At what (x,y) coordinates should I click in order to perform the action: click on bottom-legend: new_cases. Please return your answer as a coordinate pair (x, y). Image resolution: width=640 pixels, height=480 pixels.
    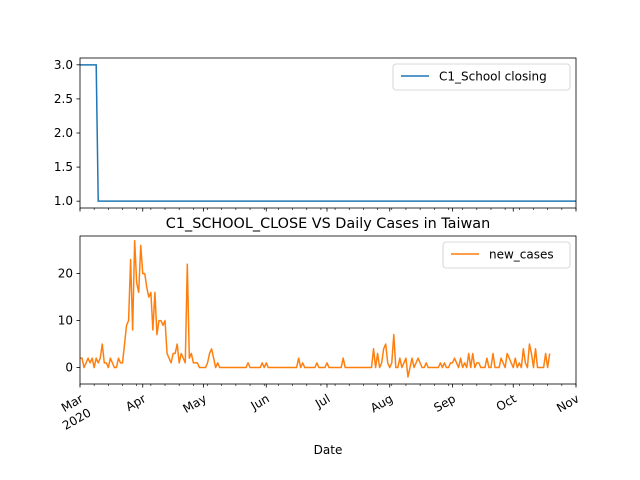
    Looking at the image, I should click on (506, 255).